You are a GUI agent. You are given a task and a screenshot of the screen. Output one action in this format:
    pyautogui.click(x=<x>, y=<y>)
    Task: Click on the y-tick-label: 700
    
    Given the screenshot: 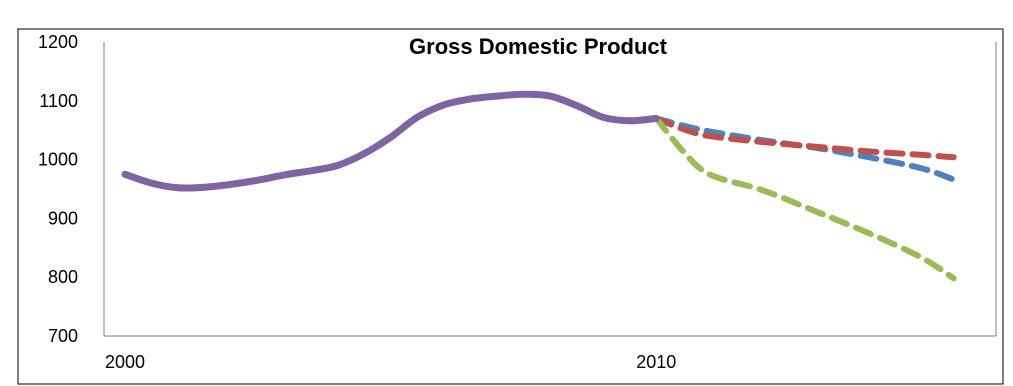 What is the action you would take?
    pyautogui.click(x=63, y=336)
    